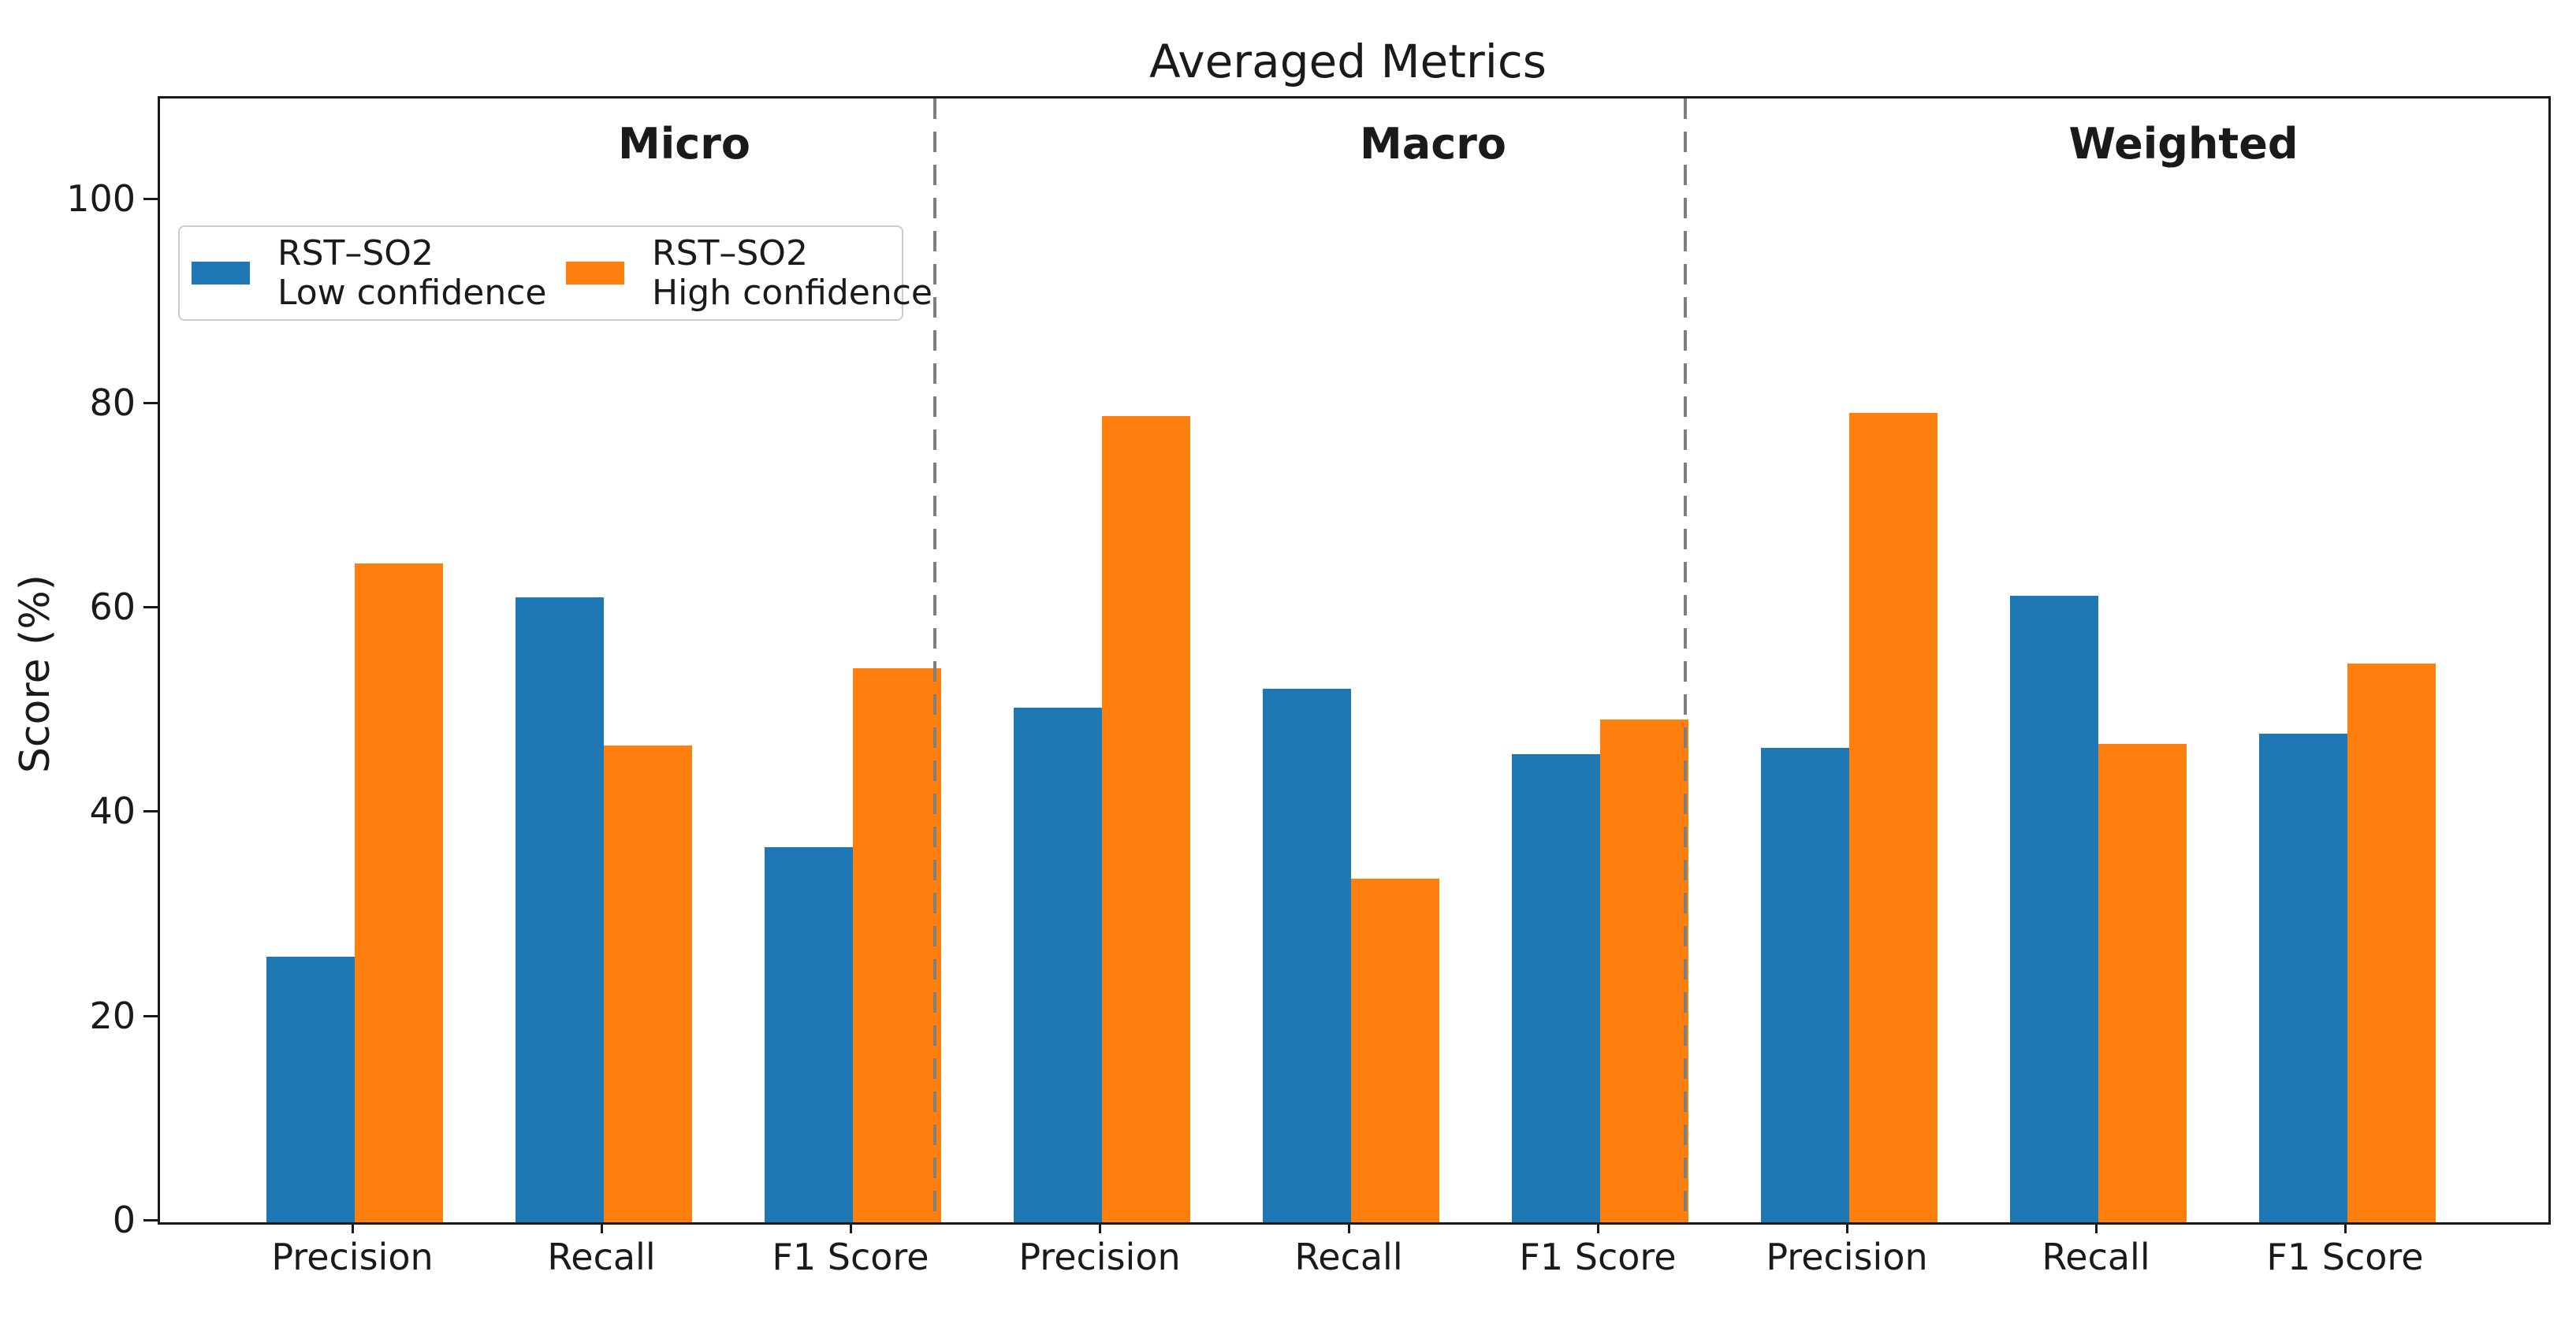 The width and height of the screenshot is (2576, 1320). What do you see at coordinates (399, 893) in the screenshot?
I see `bar-micro-precision-high` at bounding box center [399, 893].